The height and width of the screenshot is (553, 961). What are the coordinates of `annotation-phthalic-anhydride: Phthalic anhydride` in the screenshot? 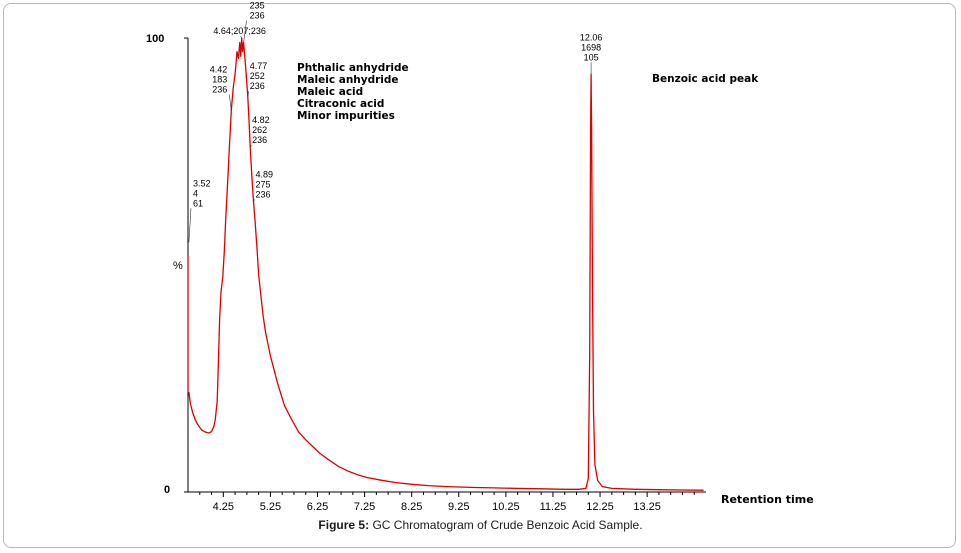 It's located at (353, 68).